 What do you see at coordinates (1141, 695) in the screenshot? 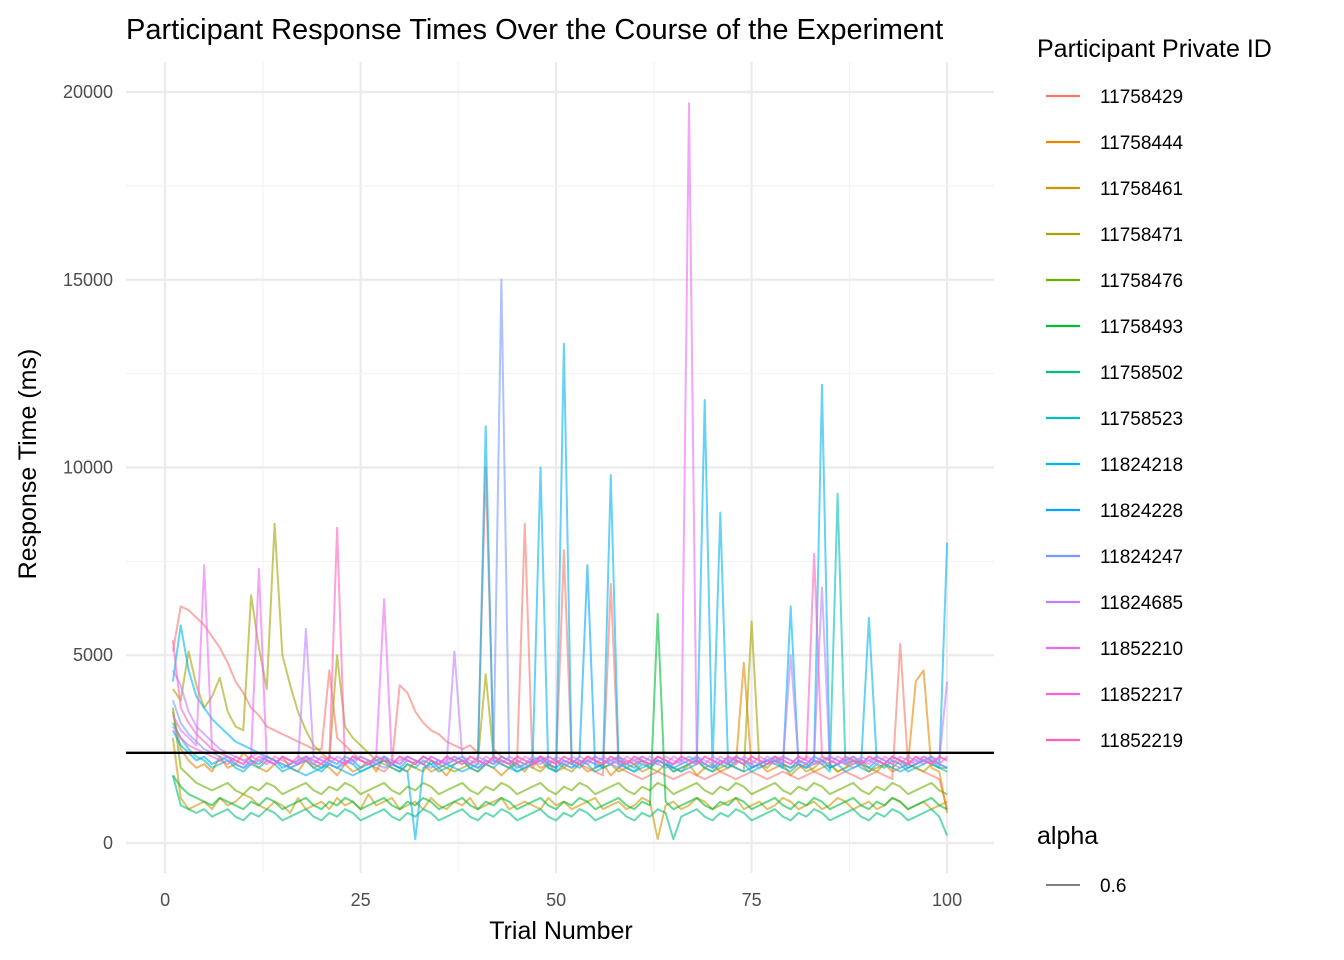
I see `legend-label-11852217: 11852217` at bounding box center [1141, 695].